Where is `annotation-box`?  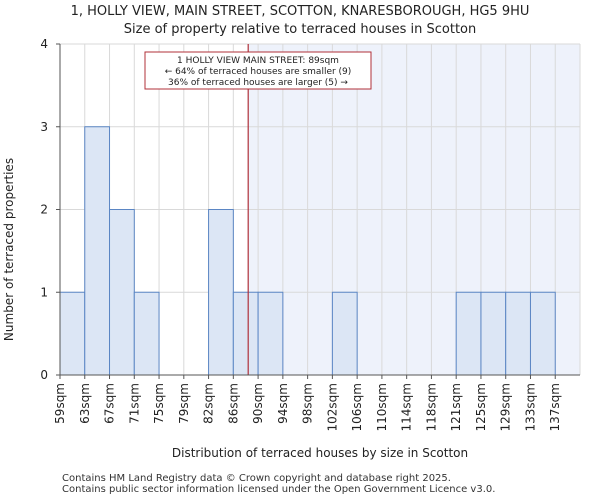 annotation-box is located at coordinates (258, 70).